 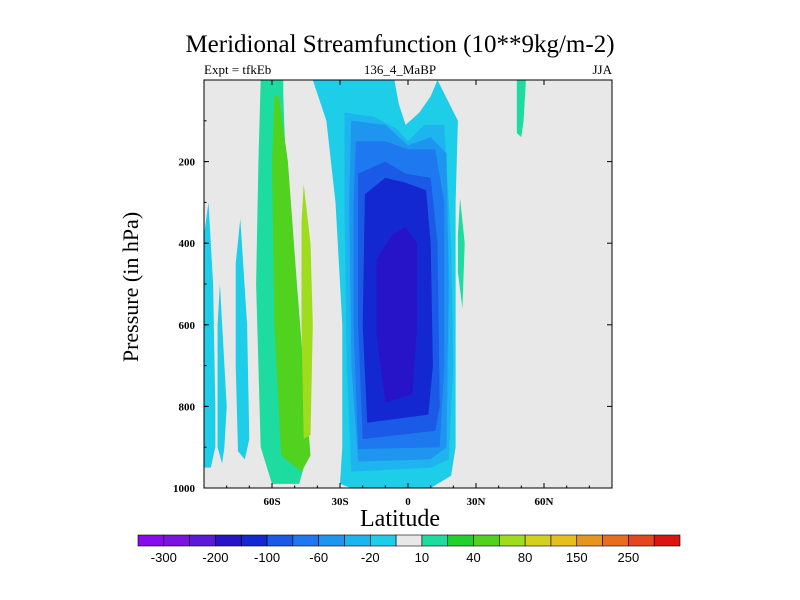 I want to click on colorbar-label: -60, so click(x=318, y=557).